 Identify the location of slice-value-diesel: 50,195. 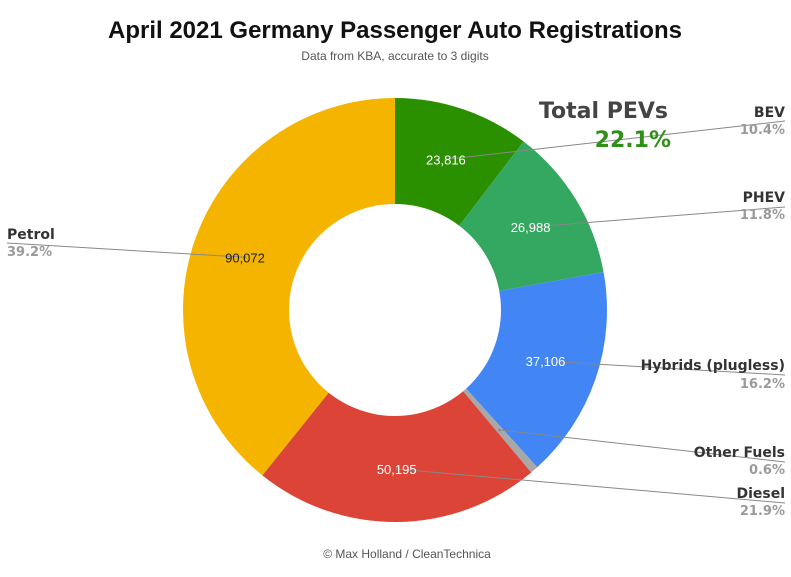
(397, 469).